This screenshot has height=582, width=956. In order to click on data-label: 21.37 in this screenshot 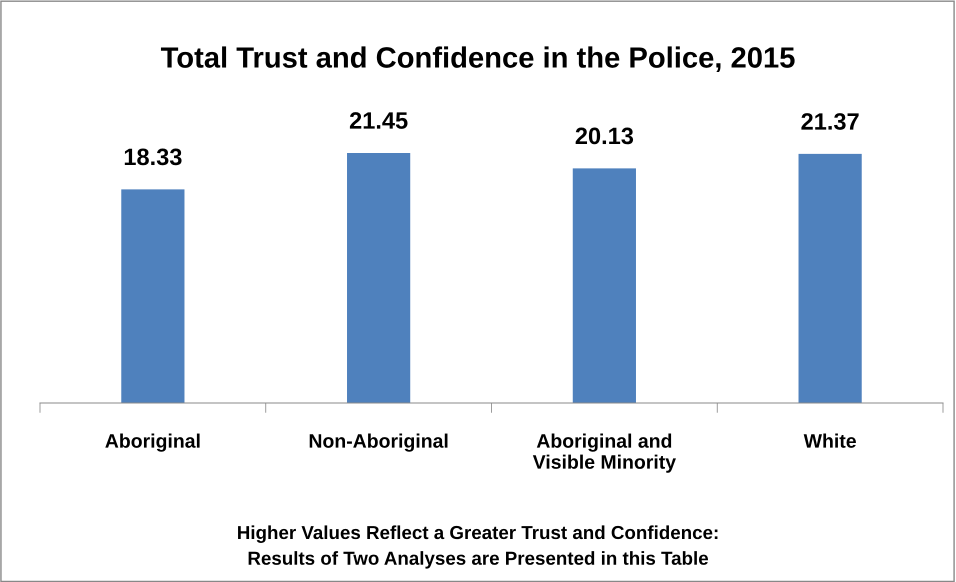, I will do `click(830, 121)`.